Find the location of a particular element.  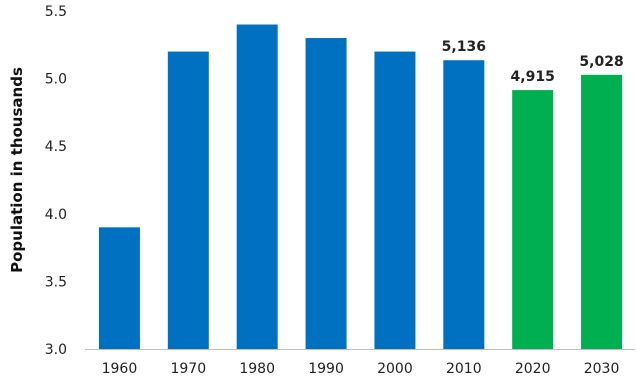

y-axis-ticks: 3.0 3.5 4.0 4.5 5.0 5.5 is located at coordinates (56, 181).